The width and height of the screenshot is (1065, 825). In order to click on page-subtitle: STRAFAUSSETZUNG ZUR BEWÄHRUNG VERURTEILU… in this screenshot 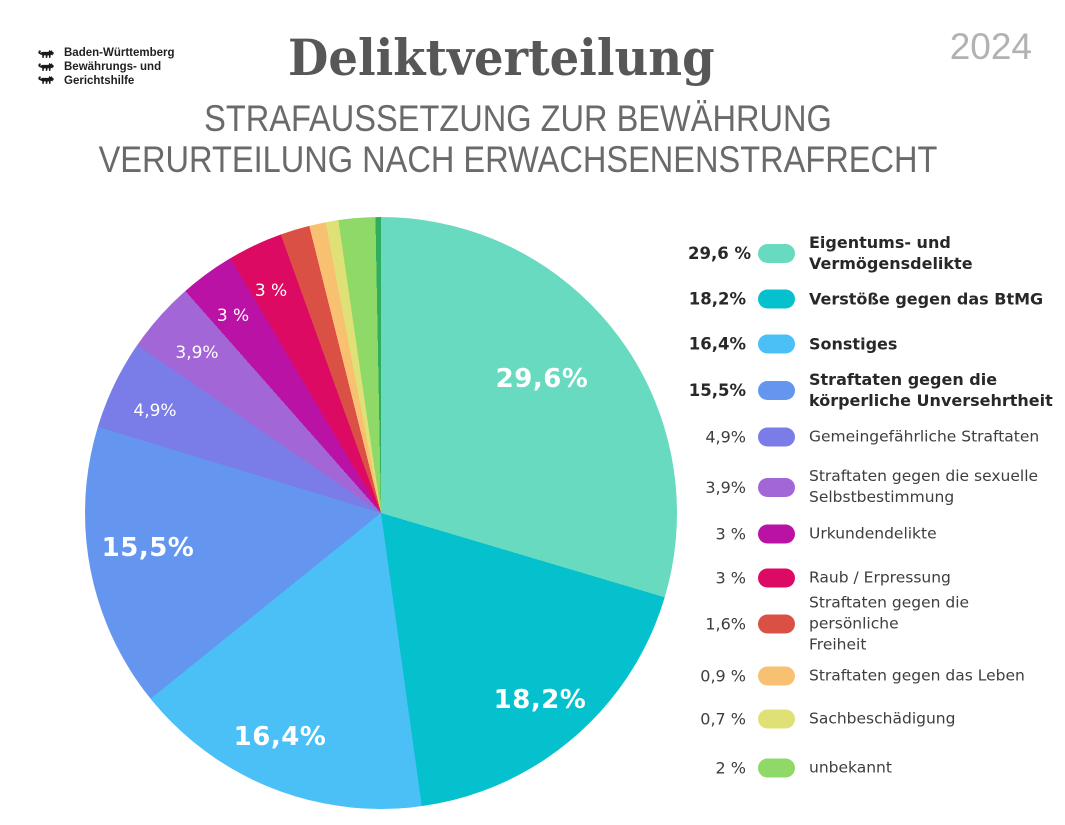, I will do `click(518, 139)`.